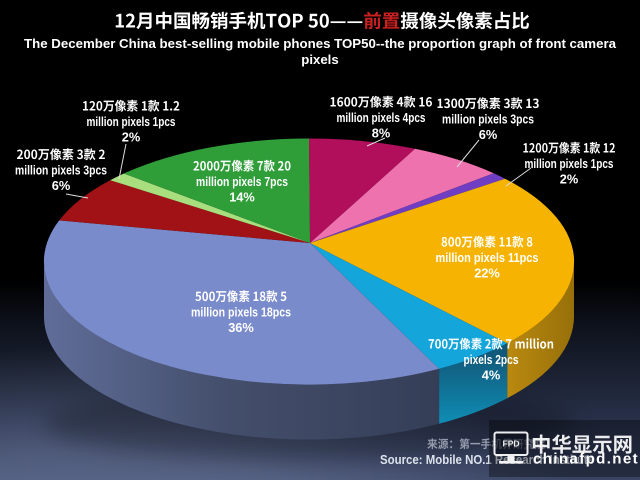  What do you see at coordinates (586, 460) in the screenshot?
I see `svg-text: chinafpd.net` at bounding box center [586, 460].